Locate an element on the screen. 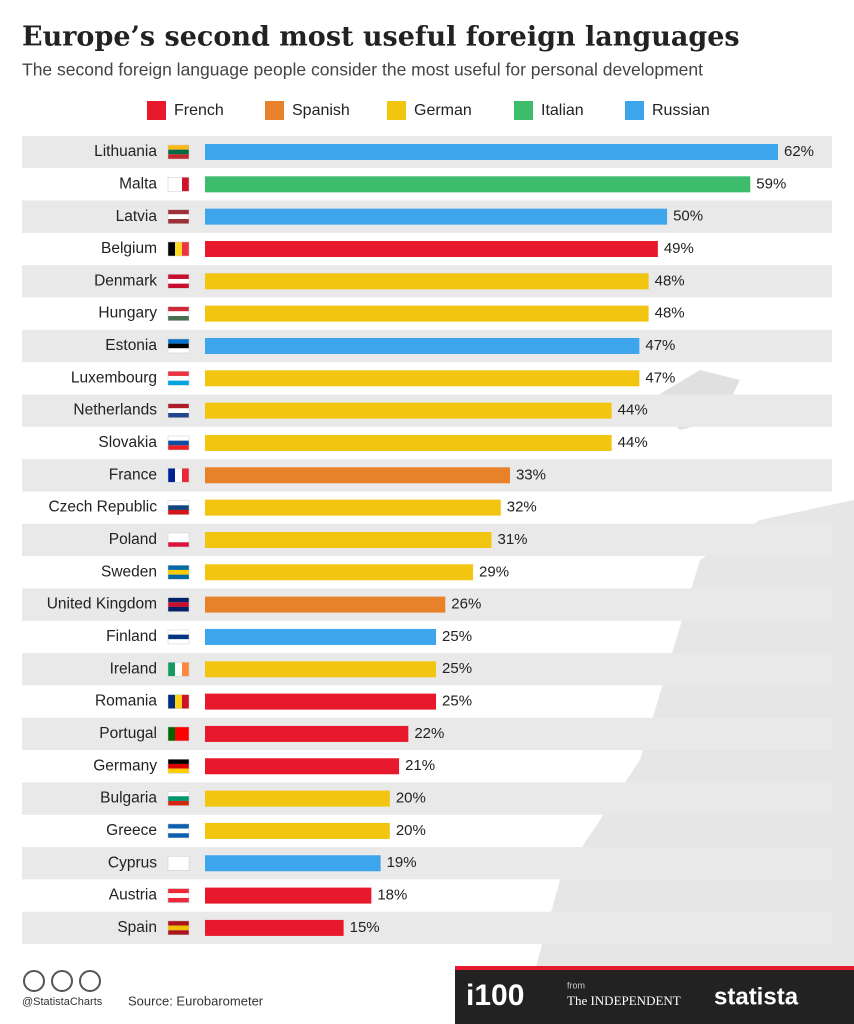  category-label: Lithuania is located at coordinates (125, 151).